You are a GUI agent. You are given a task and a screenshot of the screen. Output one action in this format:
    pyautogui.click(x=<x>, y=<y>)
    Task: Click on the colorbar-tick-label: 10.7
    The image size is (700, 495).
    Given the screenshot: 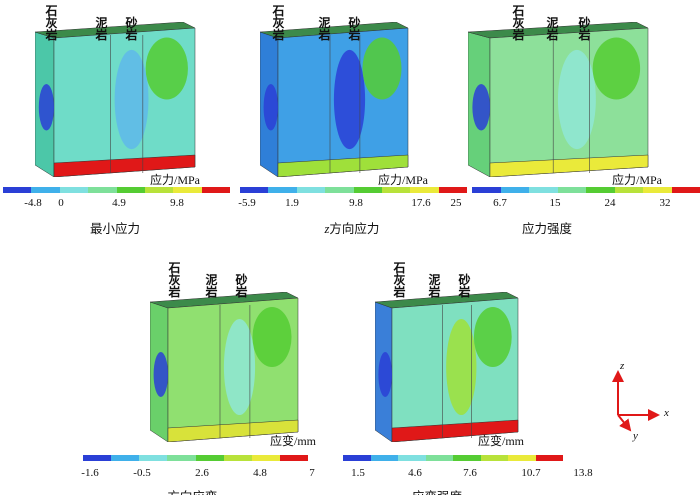 What is the action you would take?
    pyautogui.click(x=531, y=473)
    